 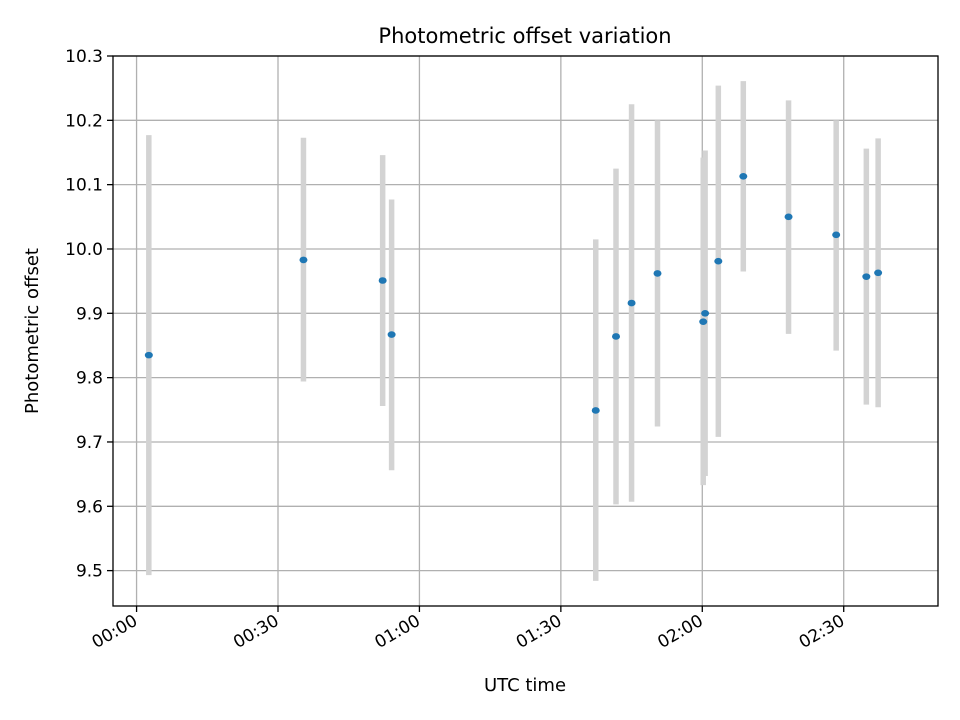 I want to click on y-tick-label-4: 9.9, so click(x=89, y=314).